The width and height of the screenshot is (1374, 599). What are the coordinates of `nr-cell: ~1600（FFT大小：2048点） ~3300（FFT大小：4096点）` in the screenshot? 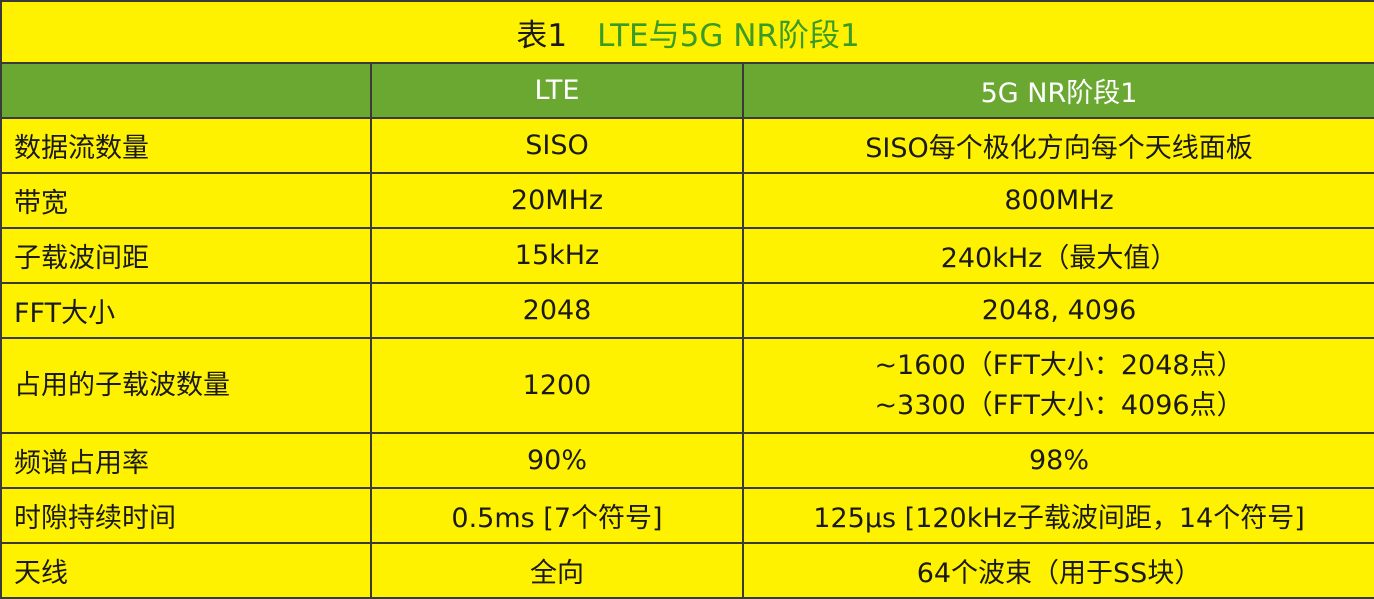 It's located at (1057, 385).